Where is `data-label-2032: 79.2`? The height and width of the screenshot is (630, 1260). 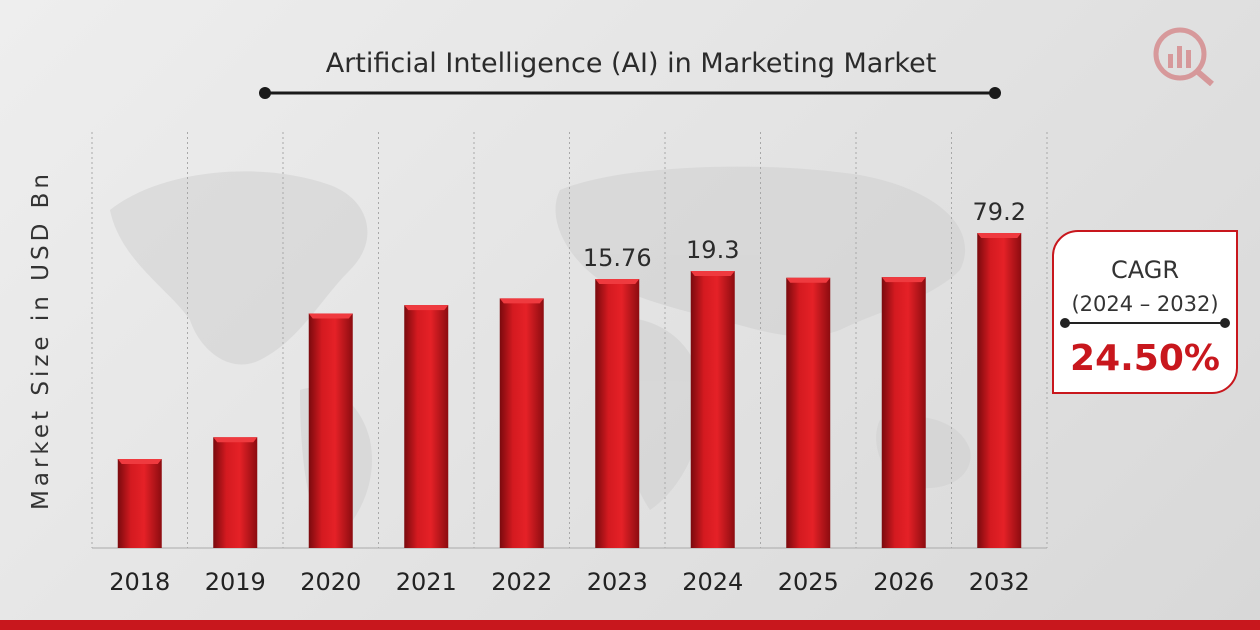
data-label-2032: 79.2 is located at coordinates (999, 212).